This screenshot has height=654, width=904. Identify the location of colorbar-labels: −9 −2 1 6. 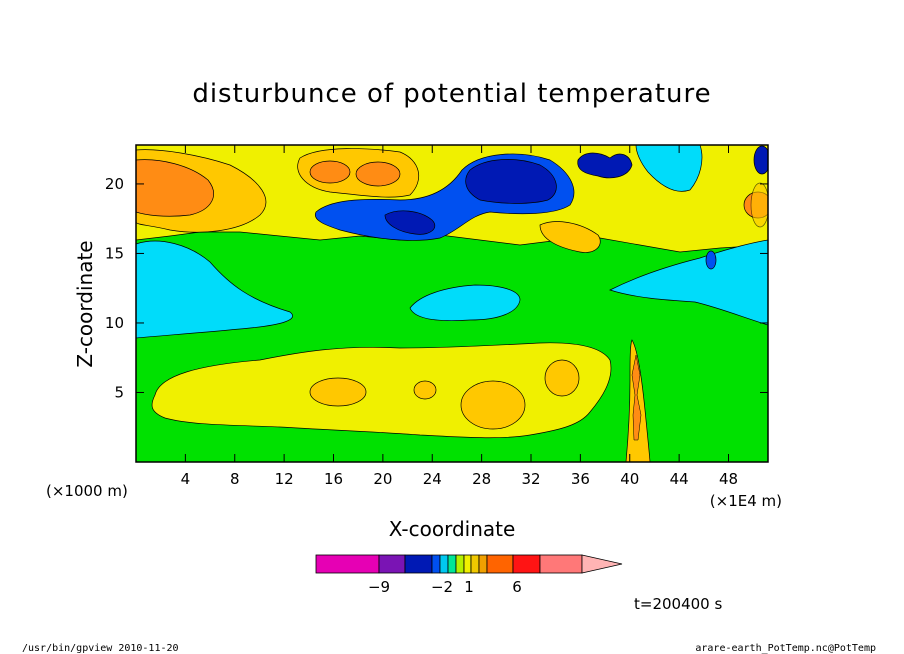
(445, 587).